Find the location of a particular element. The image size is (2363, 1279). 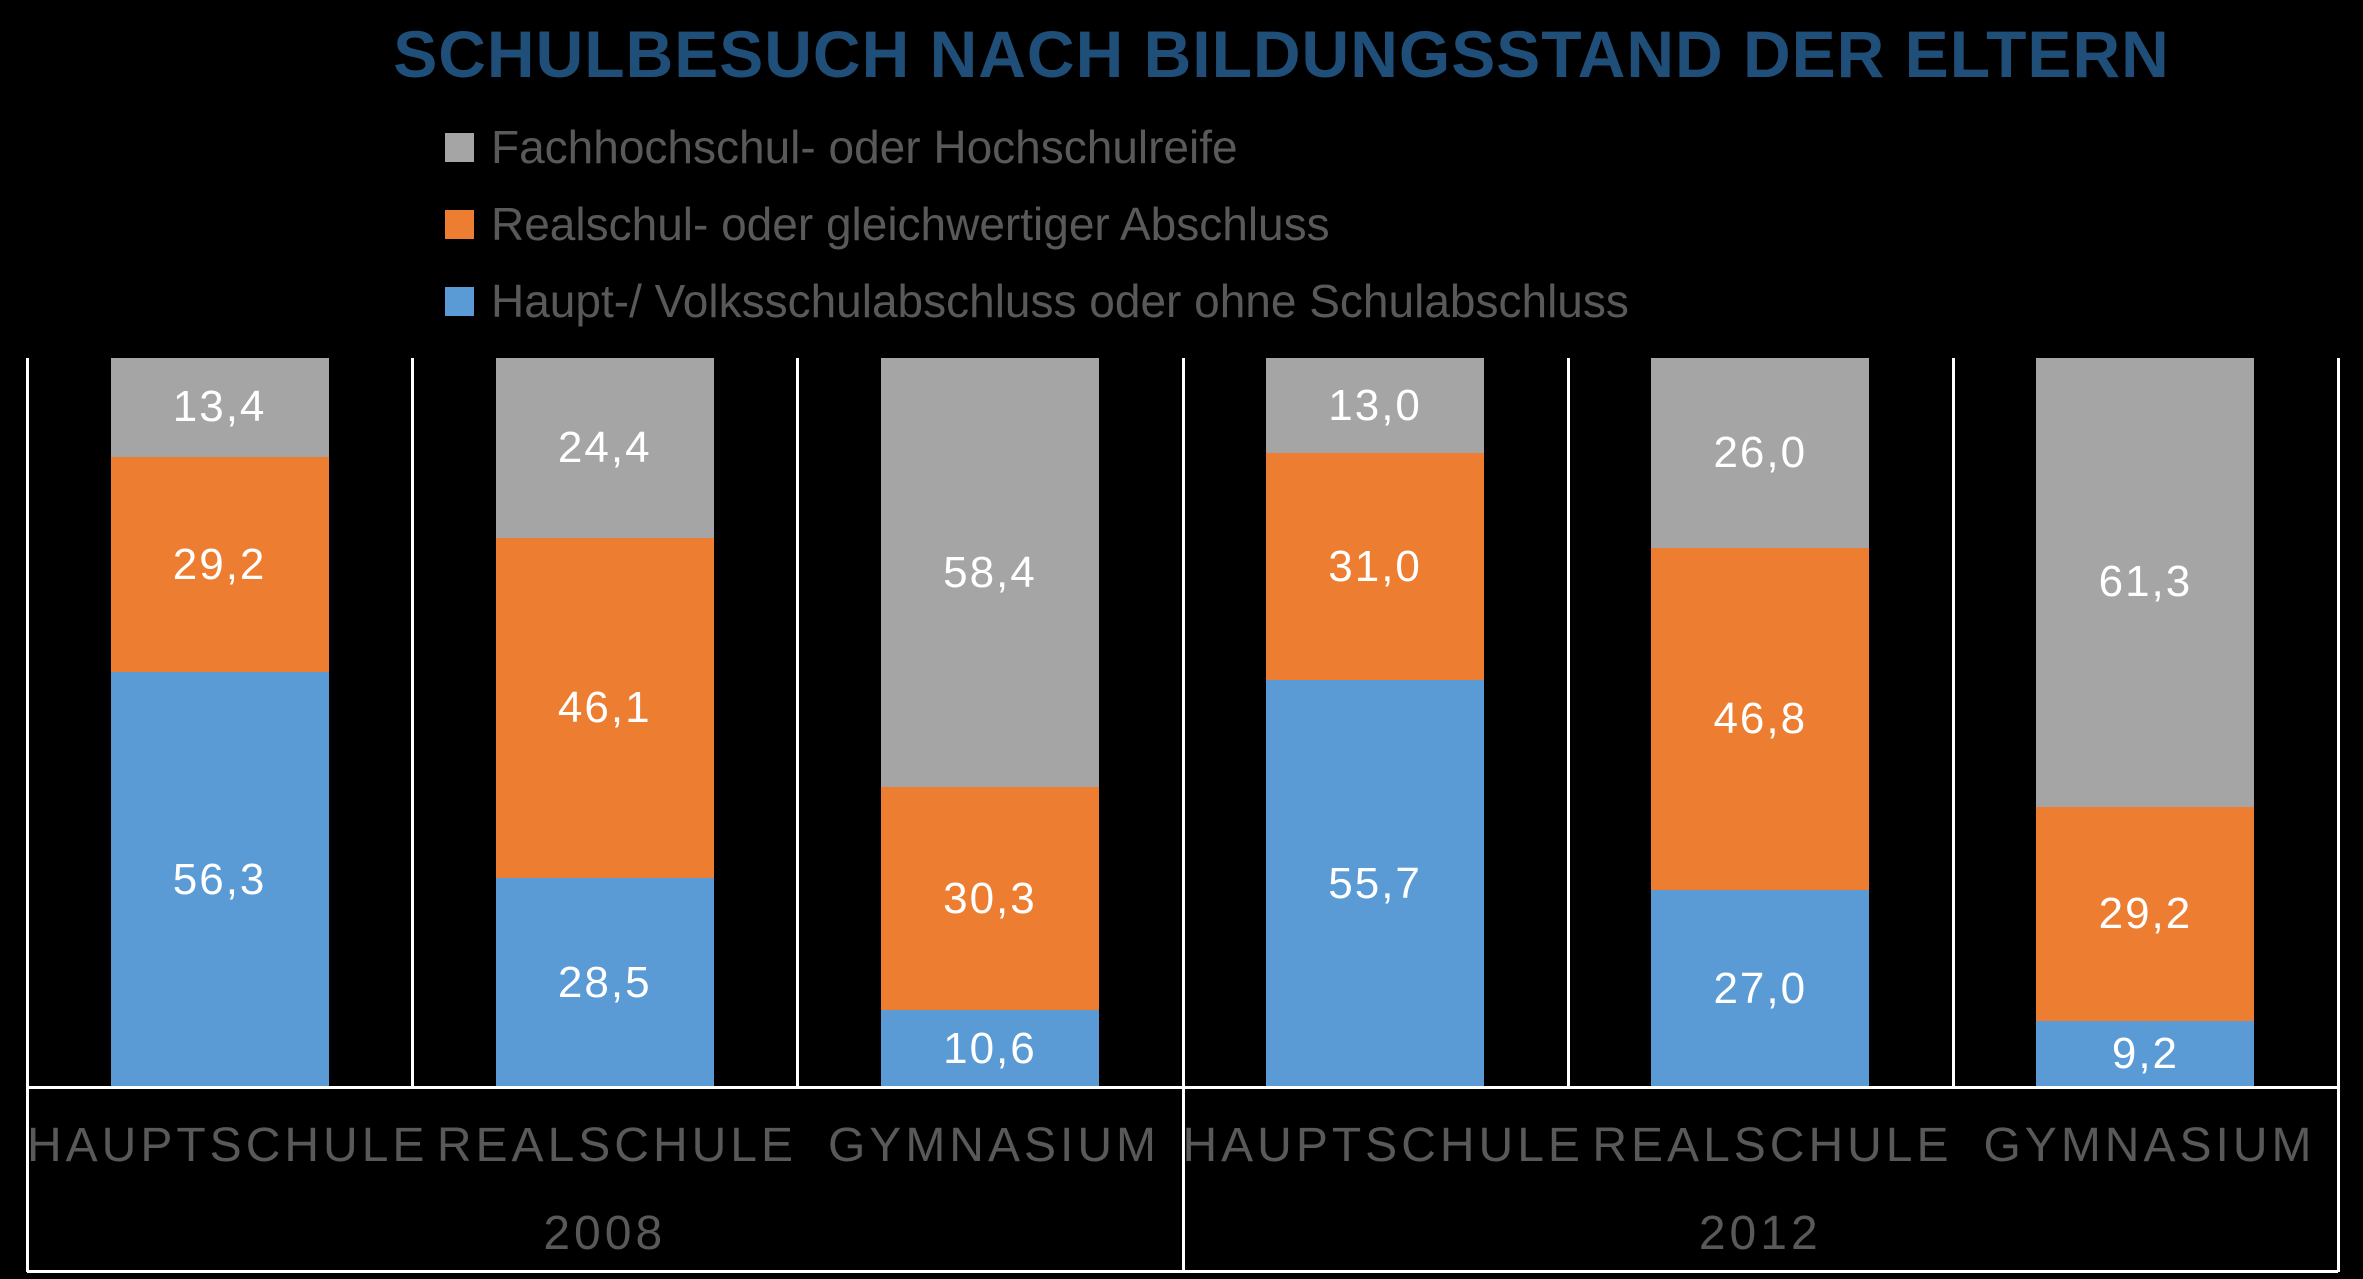

axis-bottom-line is located at coordinates (1182, 1271).